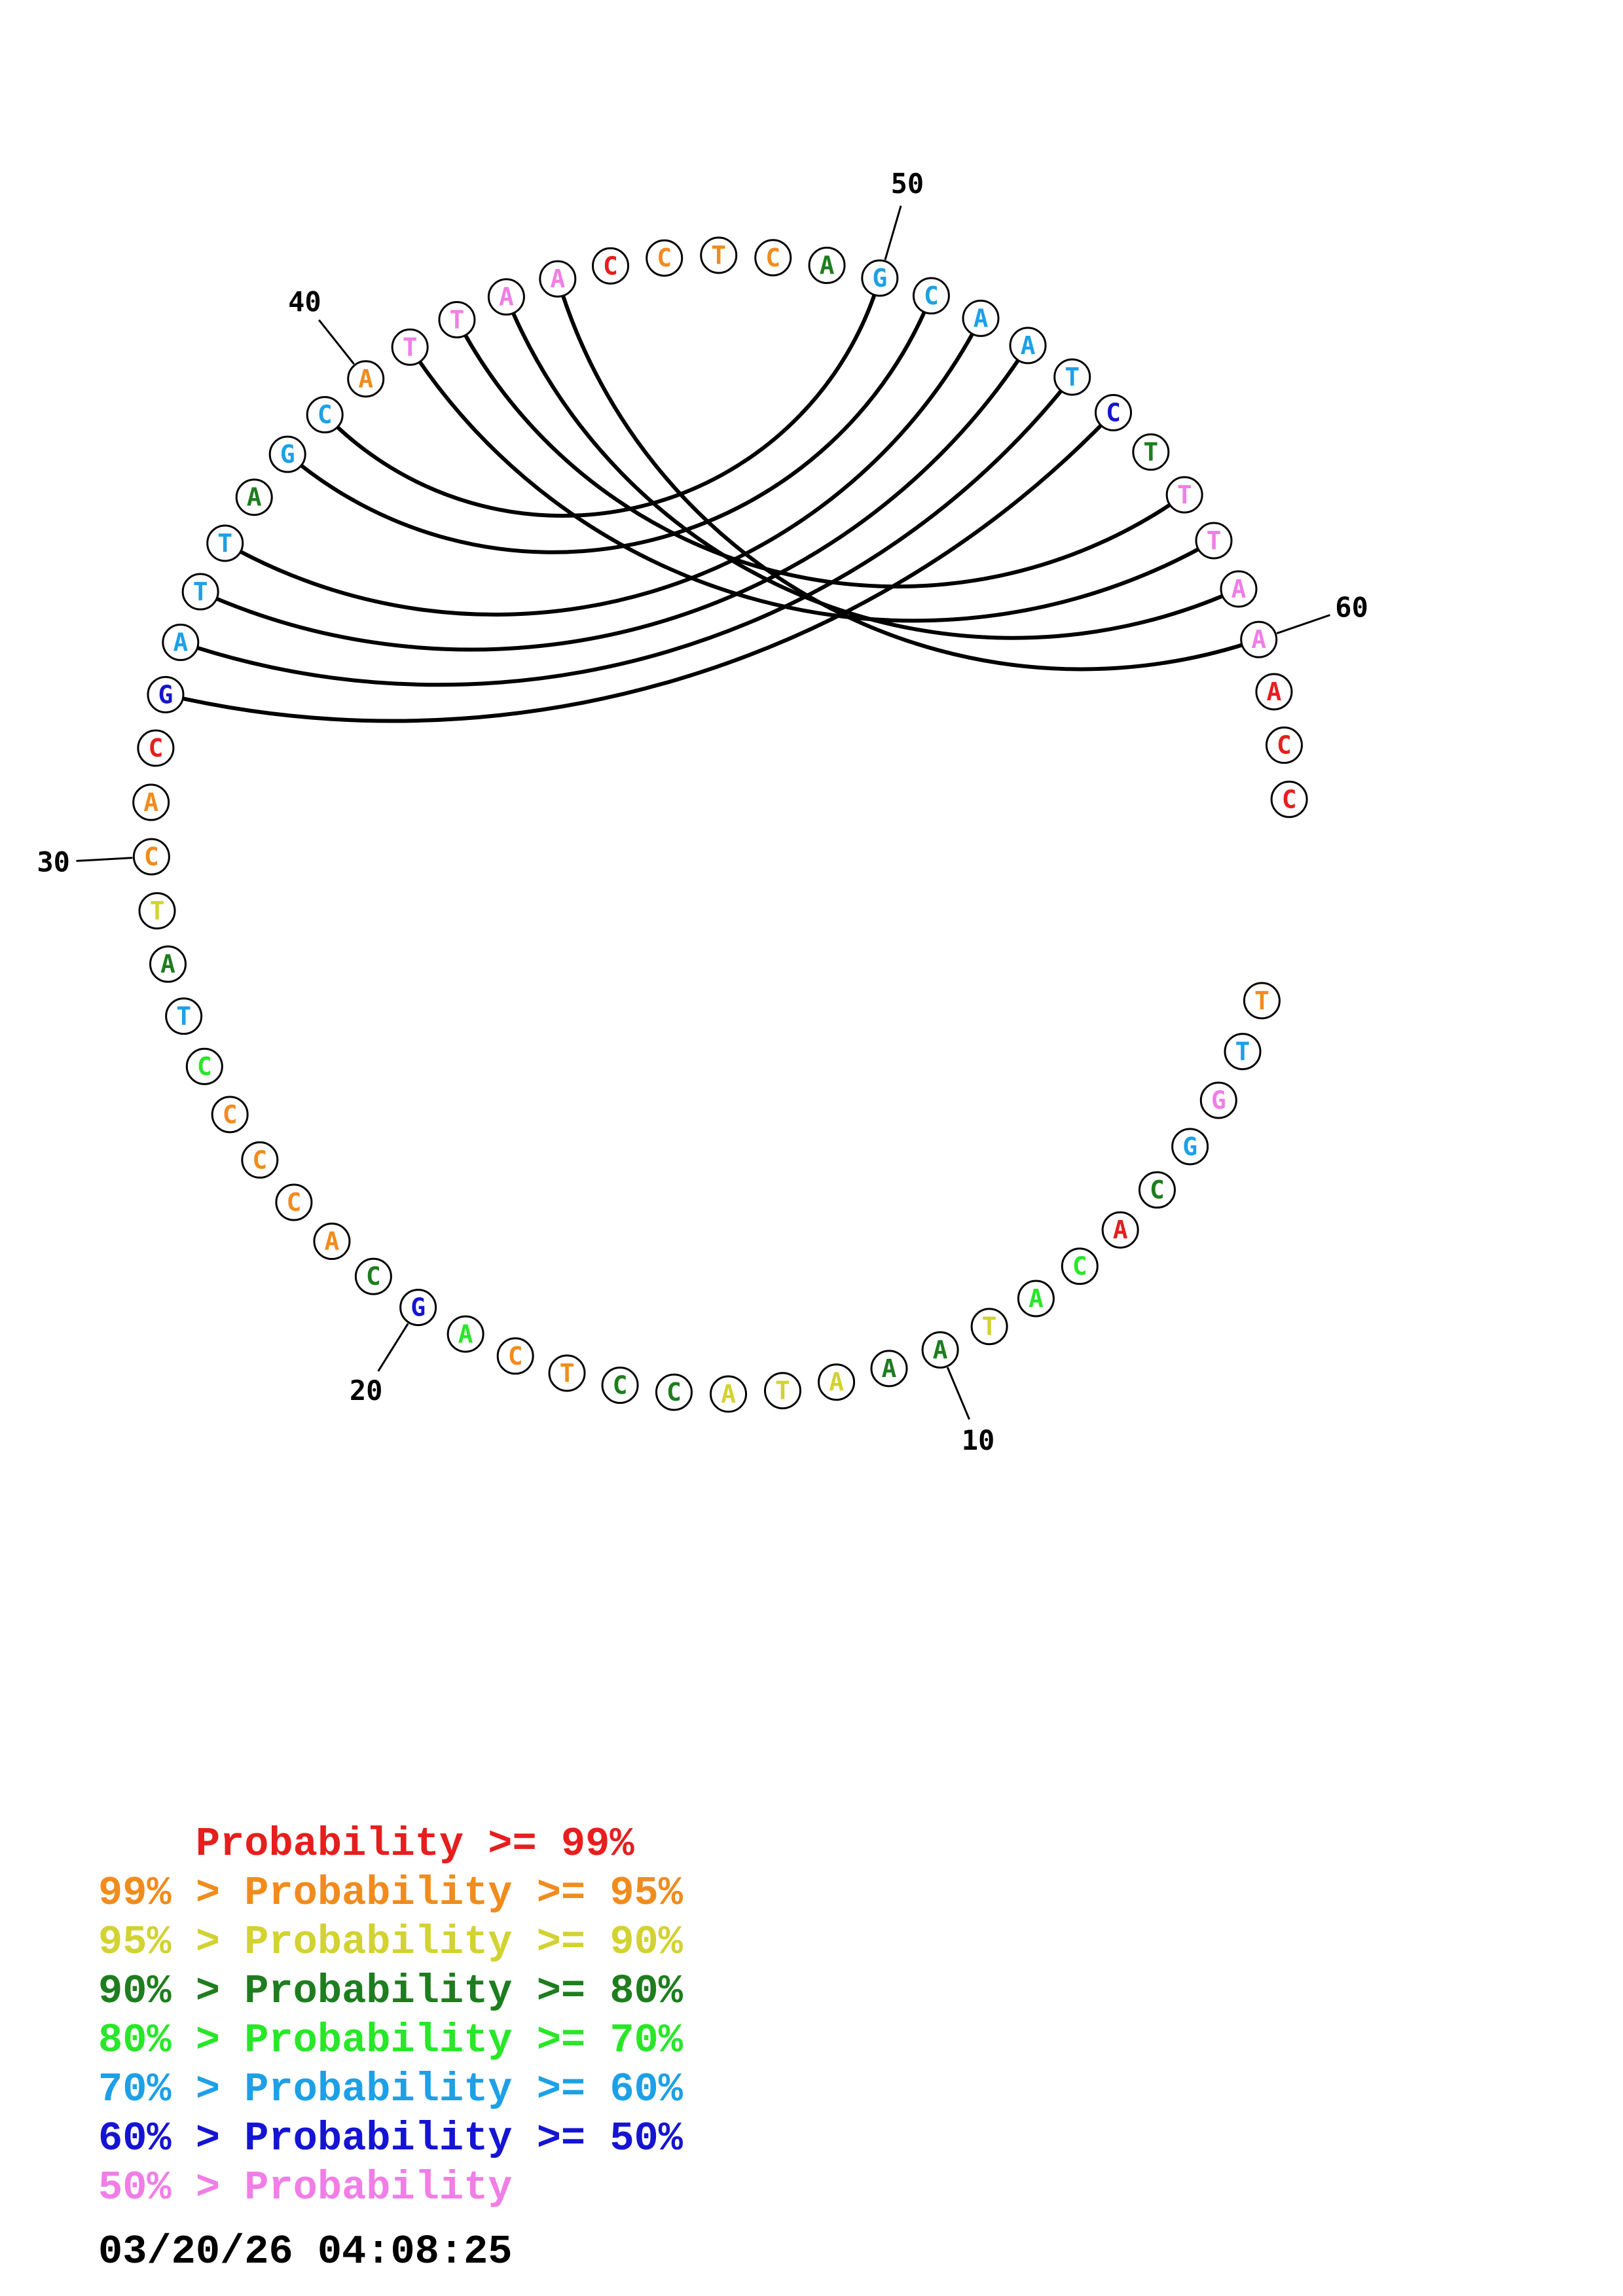 This screenshot has height=2296, width=1623. Describe the element at coordinates (1351, 607) in the screenshot. I see `position-label: 60` at that location.